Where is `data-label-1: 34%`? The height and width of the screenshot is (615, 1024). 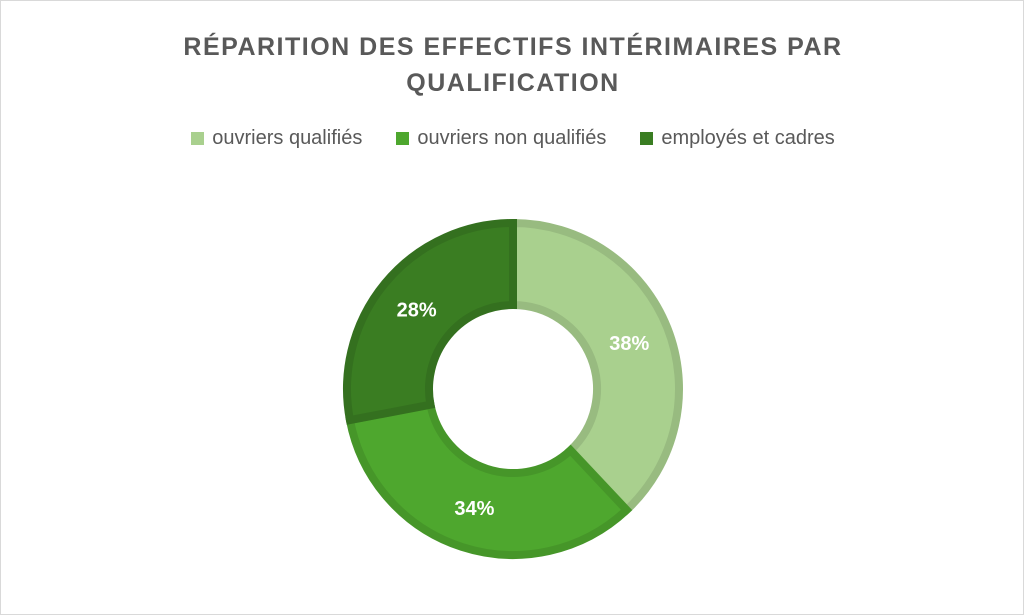
data-label-1: 34% is located at coordinates (474, 509).